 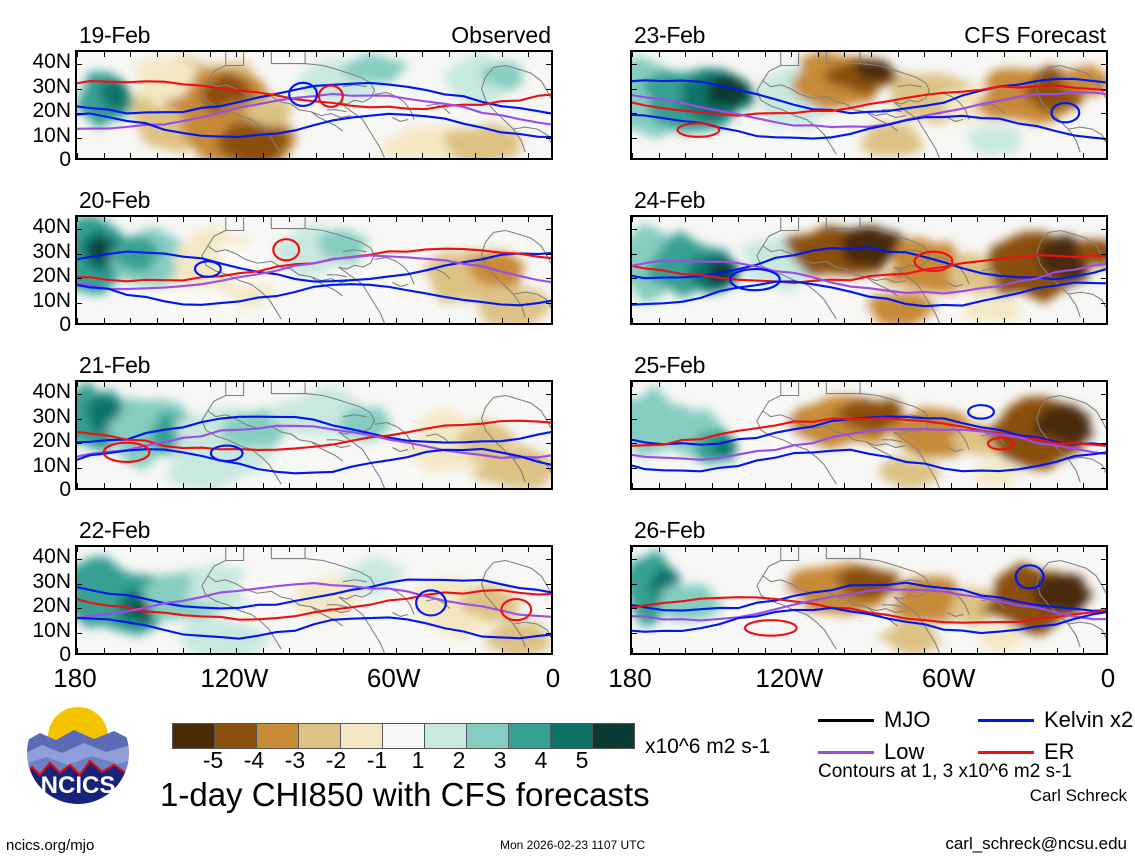 What do you see at coordinates (314, 422) in the screenshot?
I see `map-panel-21-feb: 21-Feb` at bounding box center [314, 422].